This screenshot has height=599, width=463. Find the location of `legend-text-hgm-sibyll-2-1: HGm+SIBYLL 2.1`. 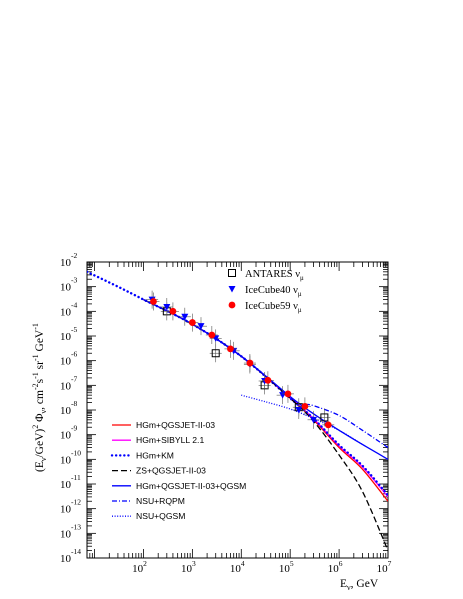

legend-text-hgm-sibyll-2-1: HGm+SIBYLL 2.1 is located at coordinates (170, 440).